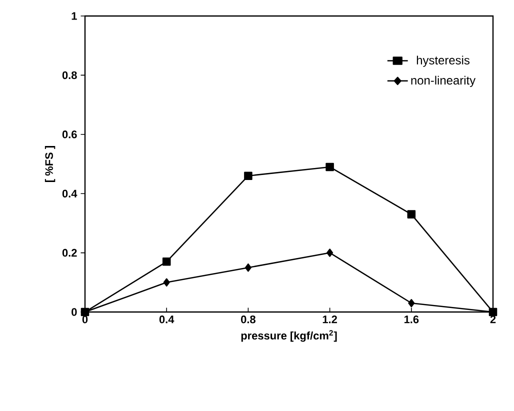 This screenshot has height=411, width=514. I want to click on x-tick-label: 0, so click(85, 320).